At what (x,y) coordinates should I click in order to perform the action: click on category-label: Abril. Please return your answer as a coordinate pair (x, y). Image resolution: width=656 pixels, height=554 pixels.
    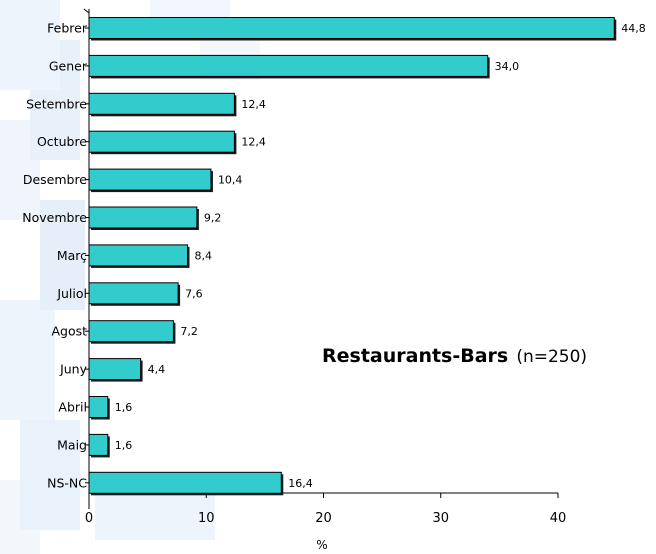
    Looking at the image, I should click on (72, 407).